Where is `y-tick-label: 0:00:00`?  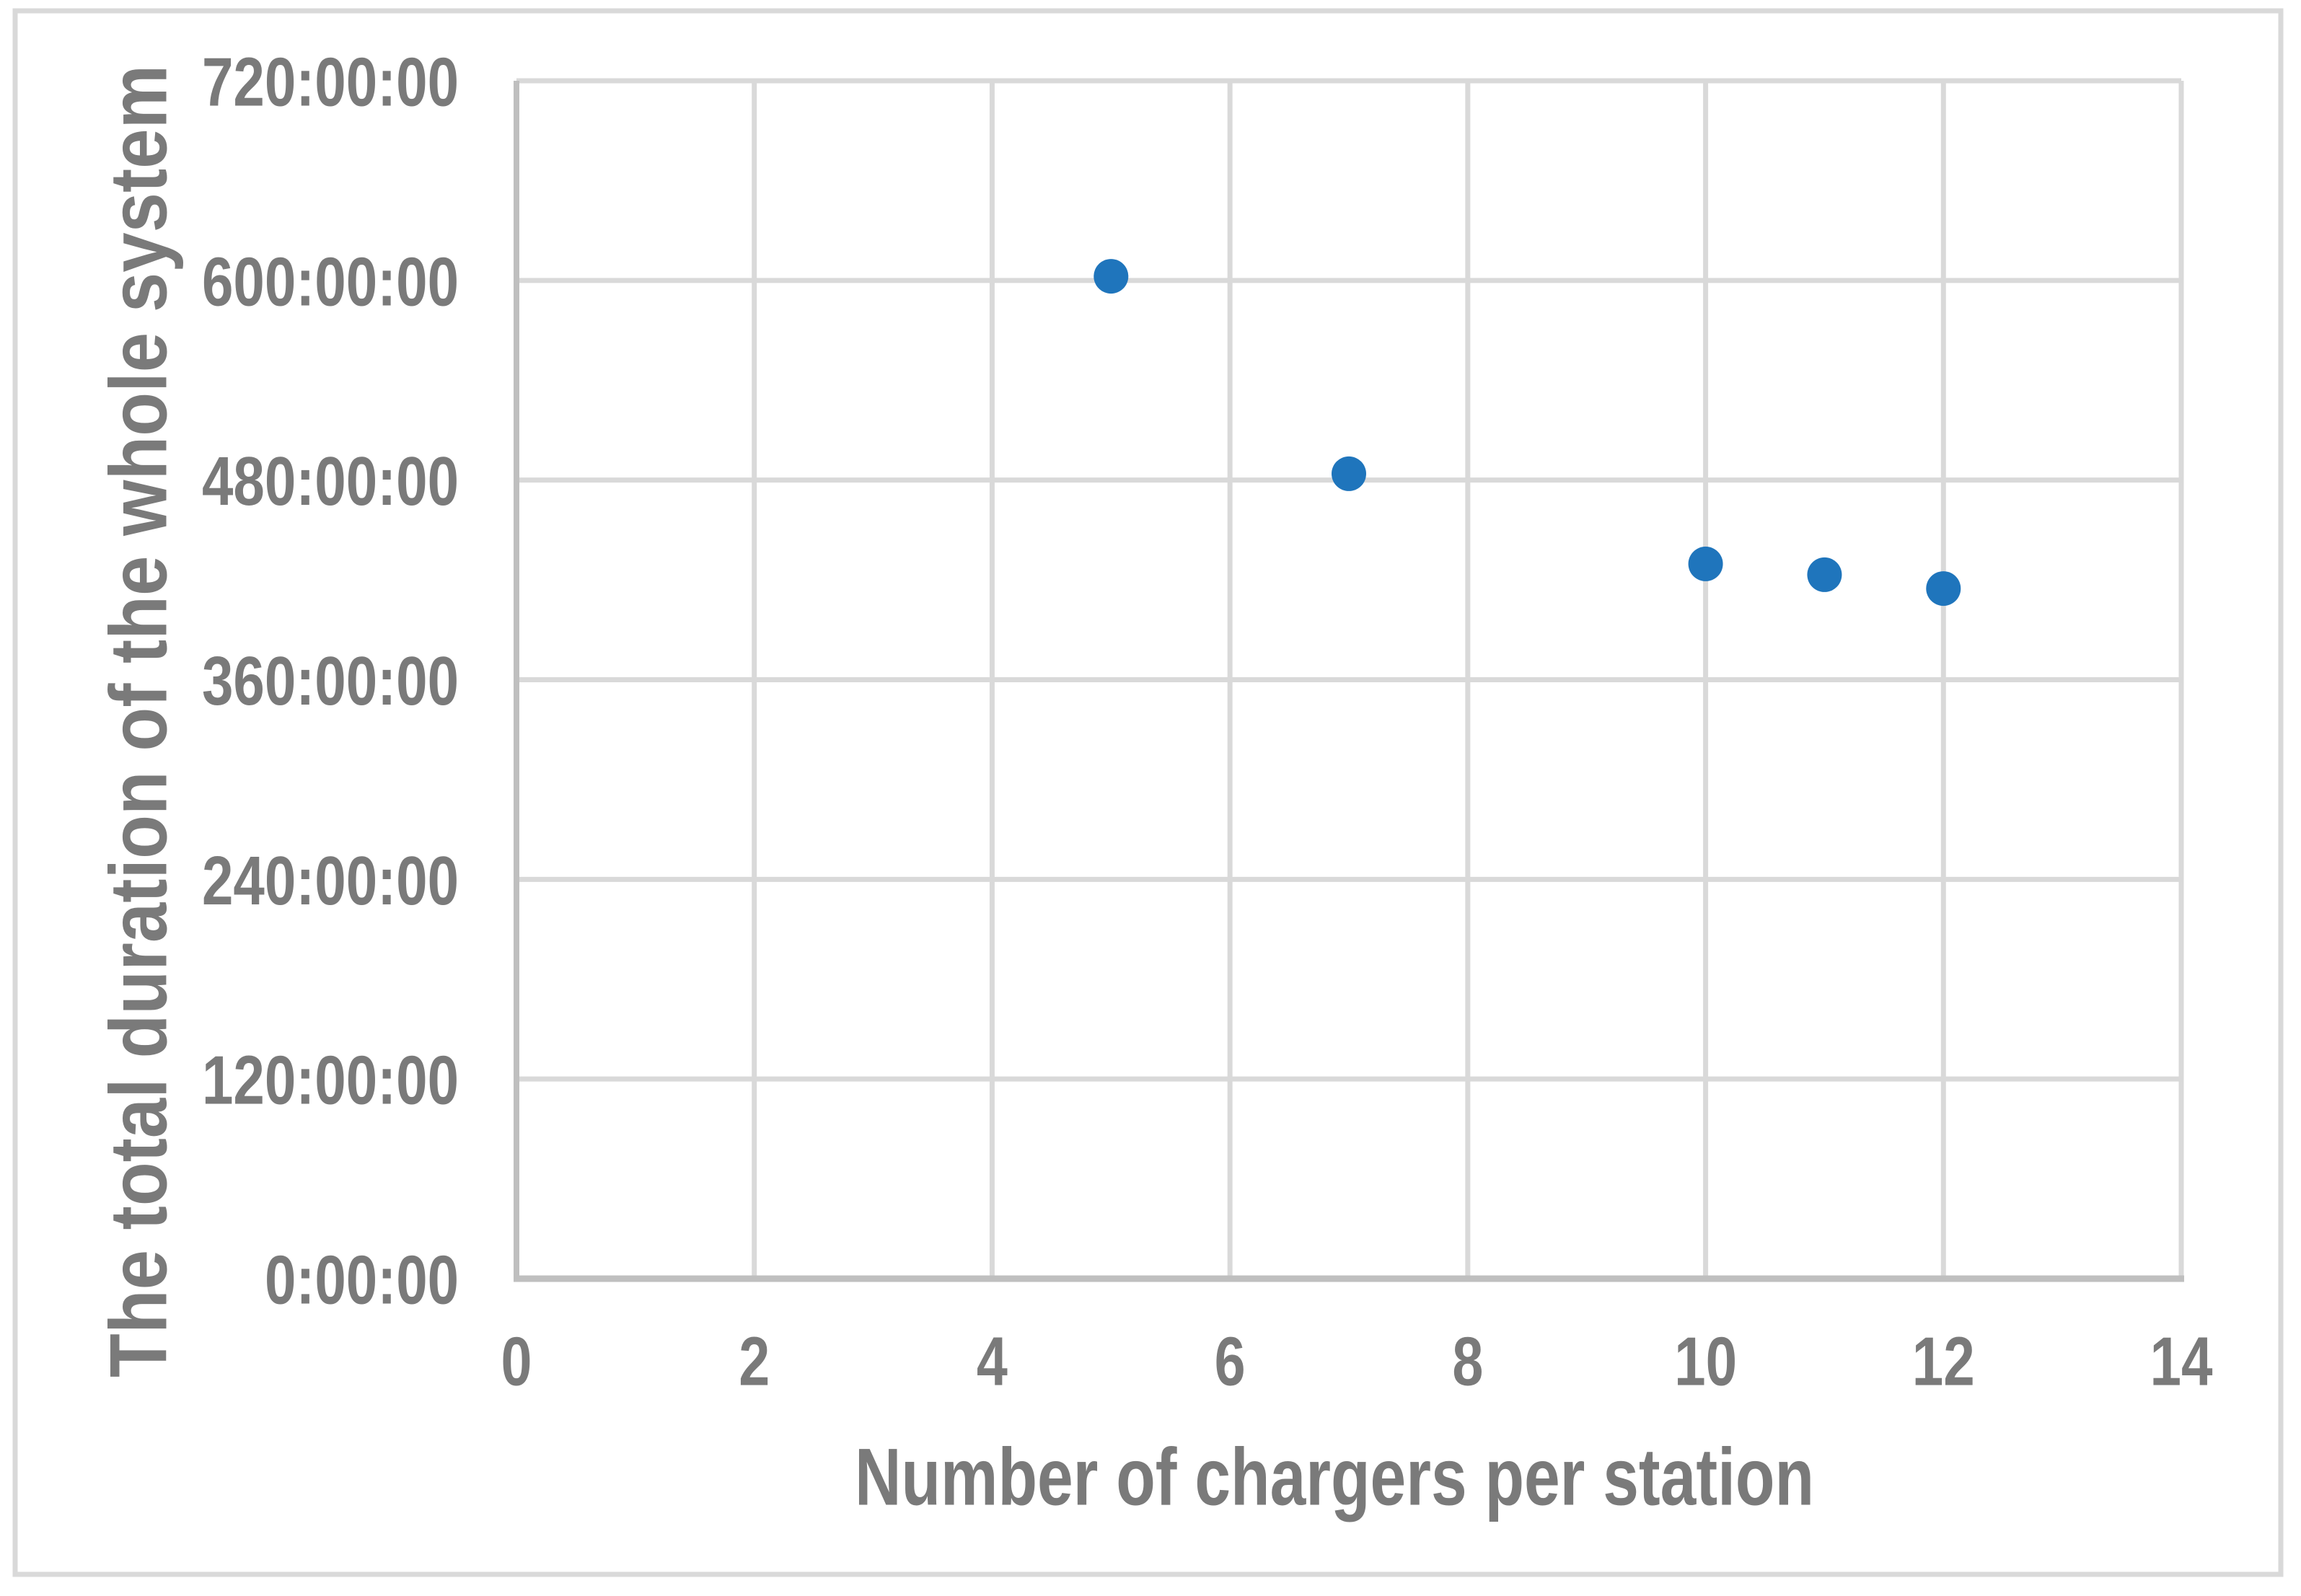 y-tick-label: 0:00:00 is located at coordinates (362, 1280).